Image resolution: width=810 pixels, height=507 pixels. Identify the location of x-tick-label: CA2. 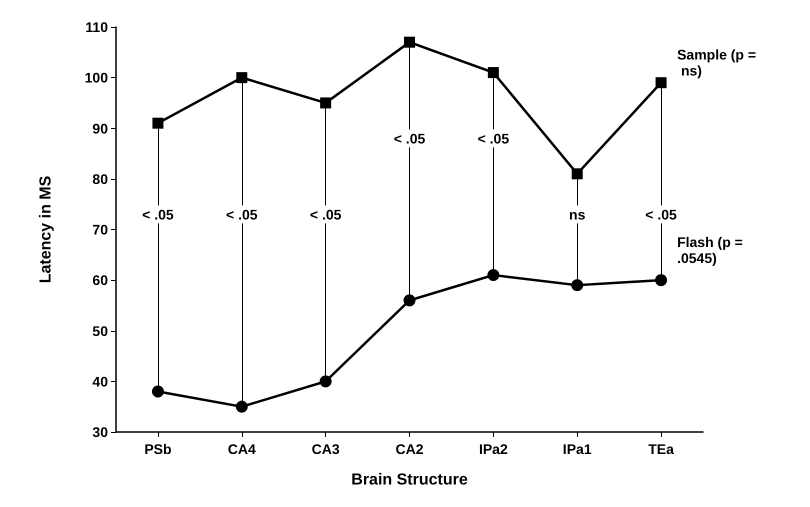
(409, 449).